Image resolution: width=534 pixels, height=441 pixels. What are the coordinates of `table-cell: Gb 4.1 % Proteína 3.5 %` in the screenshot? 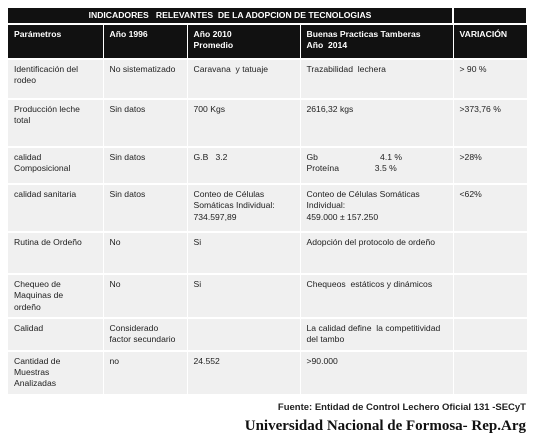 It's located at (377, 165).